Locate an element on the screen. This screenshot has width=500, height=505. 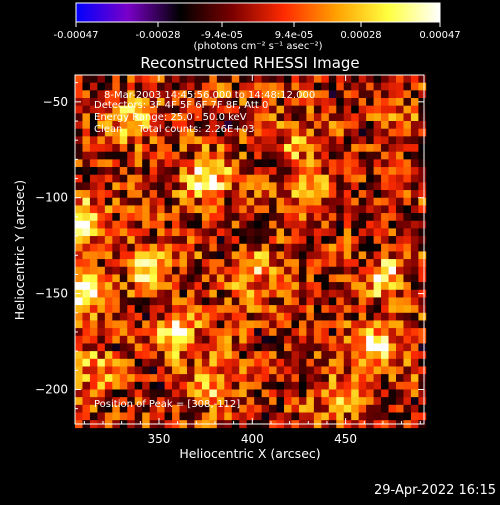
x-tick-label: 450 is located at coordinates (345, 439).